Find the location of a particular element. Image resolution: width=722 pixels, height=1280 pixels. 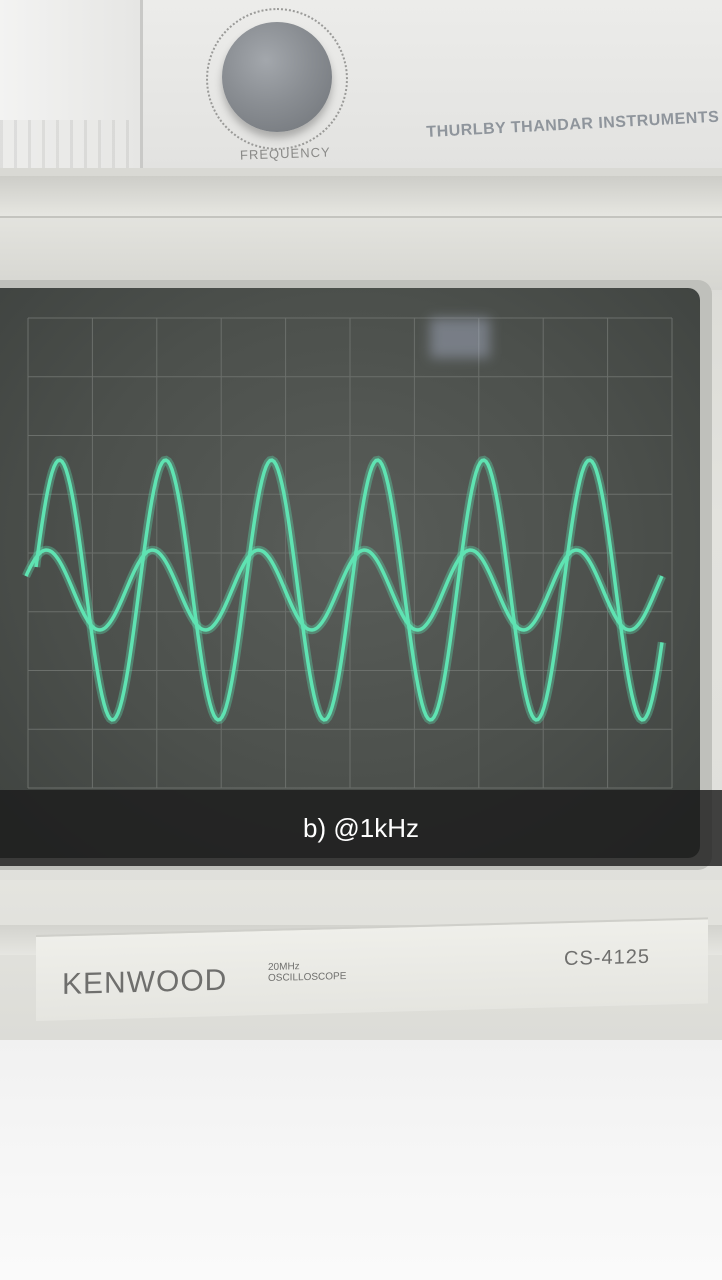

model-number: CS-4125 is located at coordinates (607, 957).